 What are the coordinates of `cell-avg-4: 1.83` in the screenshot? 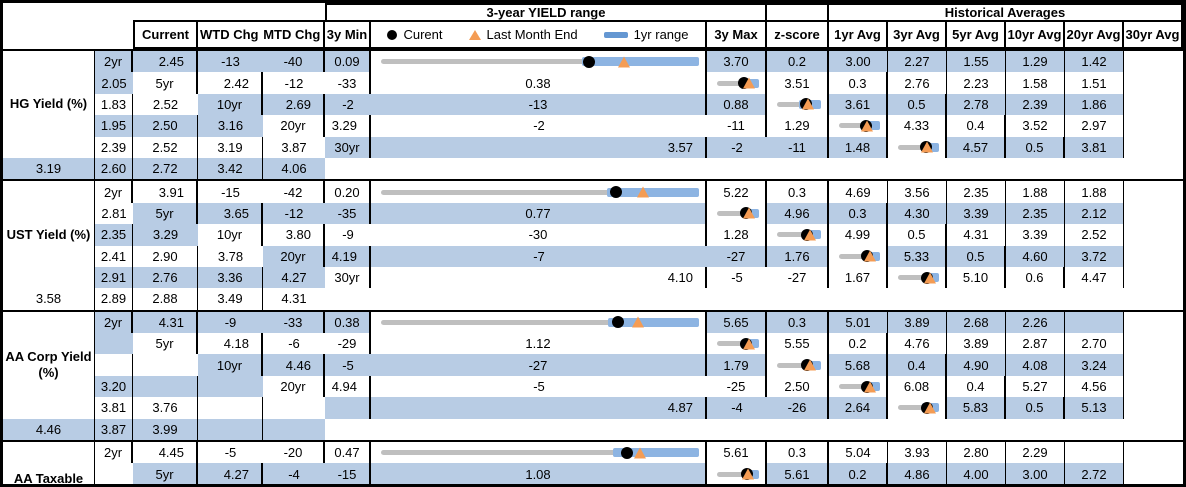 It's located at (114, 104).